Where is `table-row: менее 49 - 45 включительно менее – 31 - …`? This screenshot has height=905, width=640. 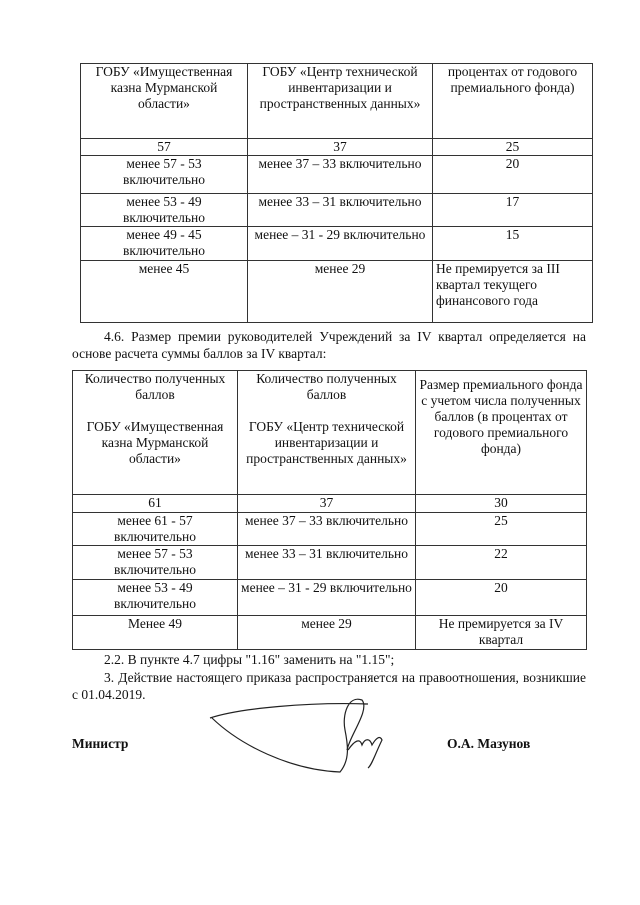 table-row: менее 49 - 45 включительно менее – 31 - … is located at coordinates (336, 243).